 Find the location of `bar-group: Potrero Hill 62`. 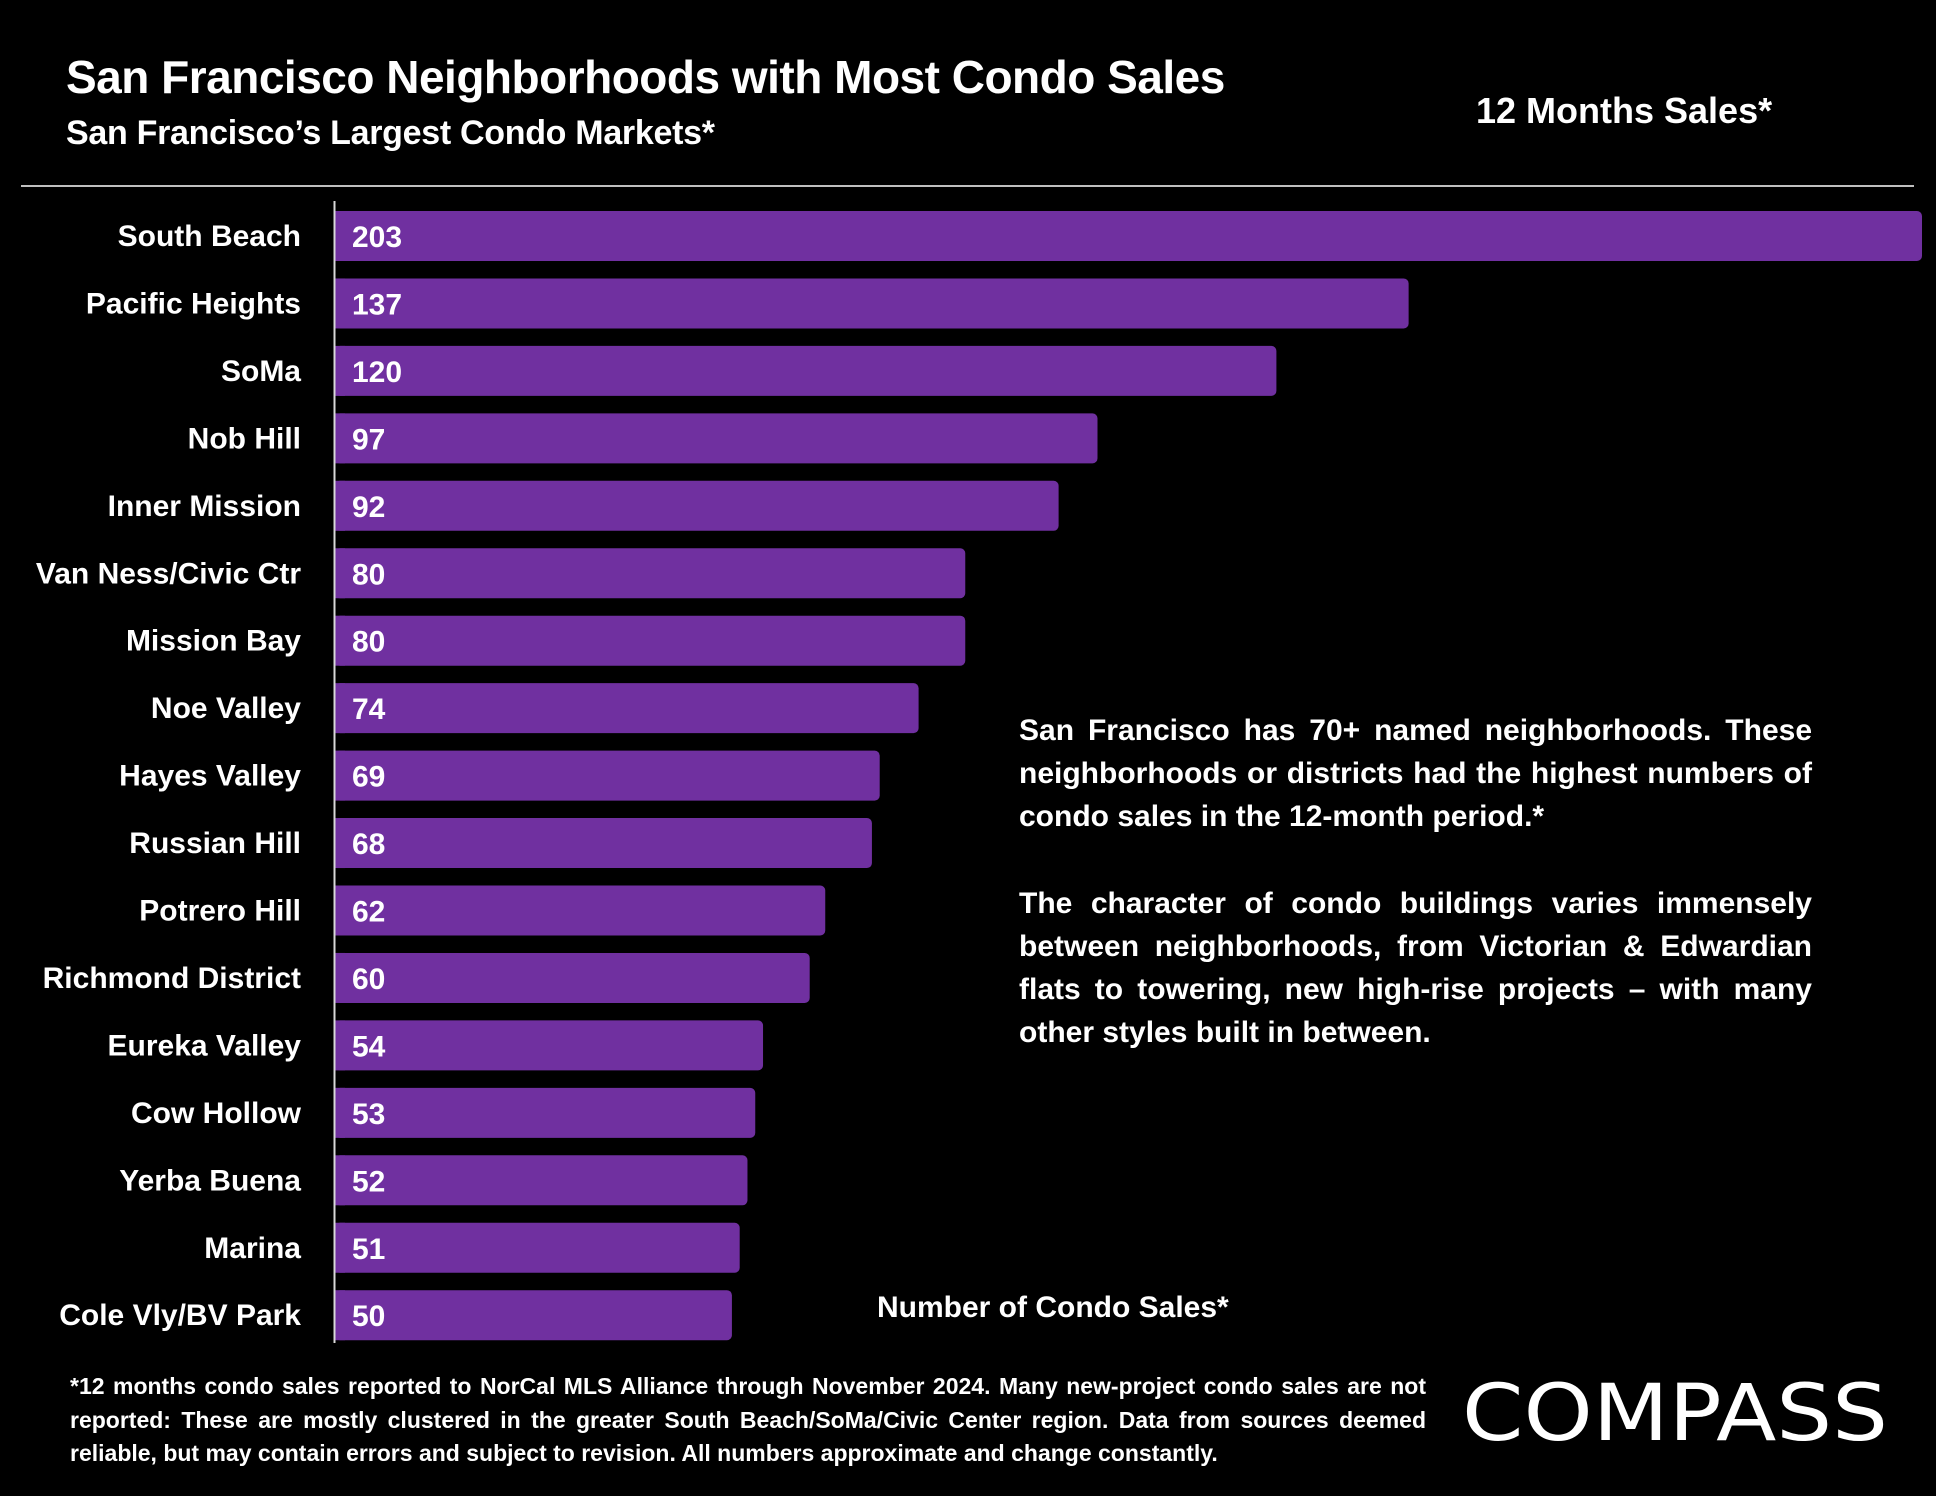

bar-group: Potrero Hill 62 is located at coordinates (482, 910).